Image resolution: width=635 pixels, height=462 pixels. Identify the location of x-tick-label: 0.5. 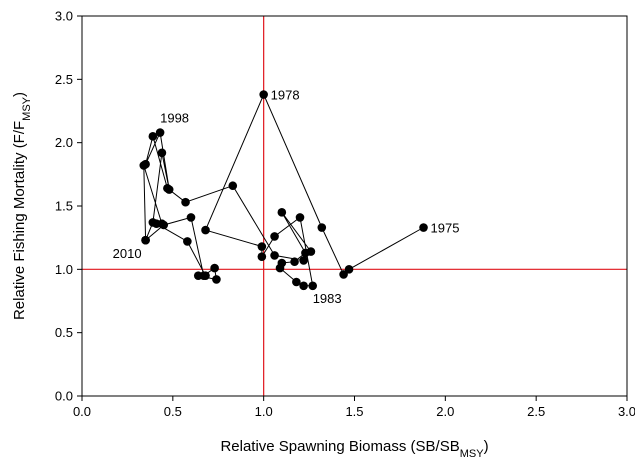
(173, 411).